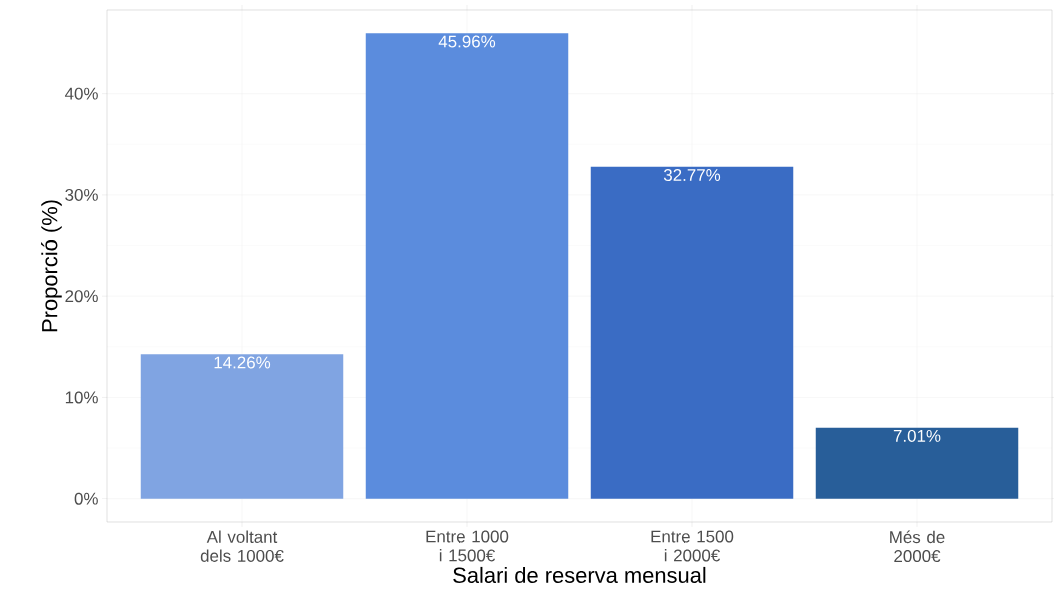  What do you see at coordinates (242, 546) in the screenshot?
I see `x-tick-label: Al voltant dels 1000€` at bounding box center [242, 546].